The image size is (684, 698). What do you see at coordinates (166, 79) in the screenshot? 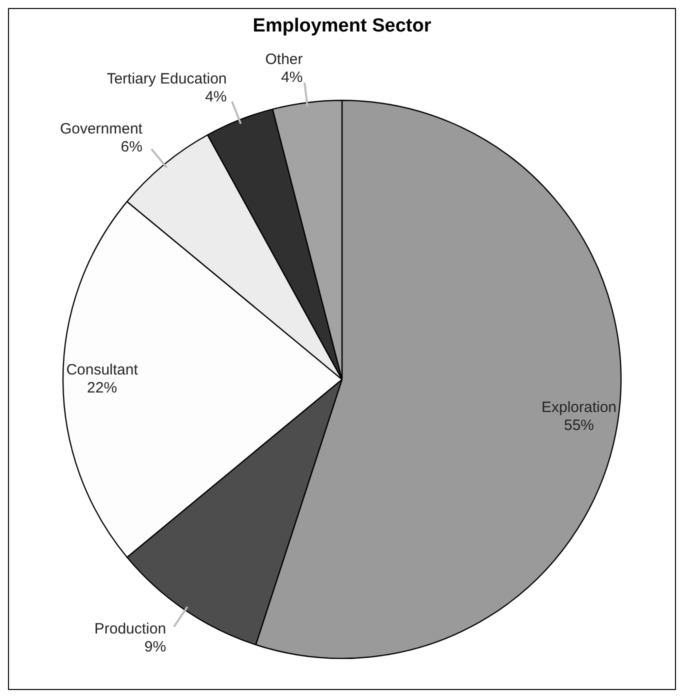
I see `slice-label: Tertiary Education` at bounding box center [166, 79].